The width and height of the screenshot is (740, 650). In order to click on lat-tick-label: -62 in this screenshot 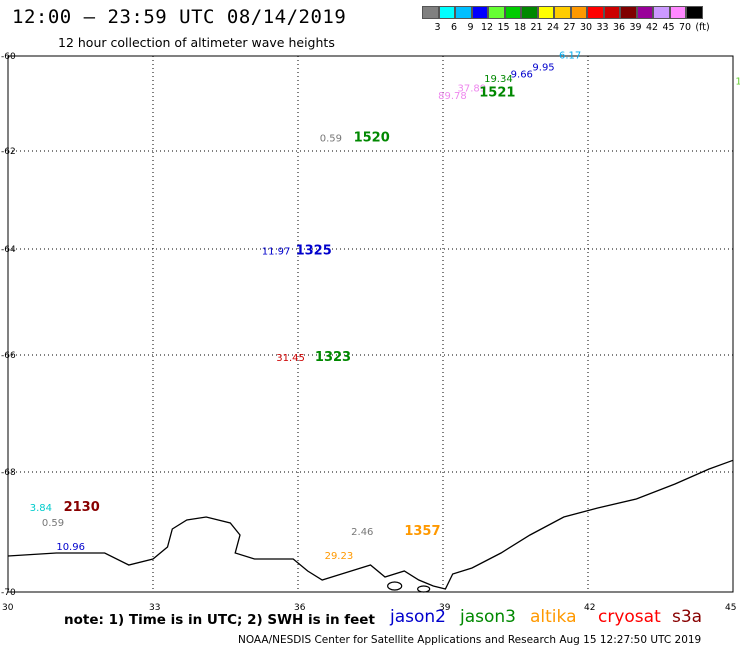, I will do `click(8, 152)`.